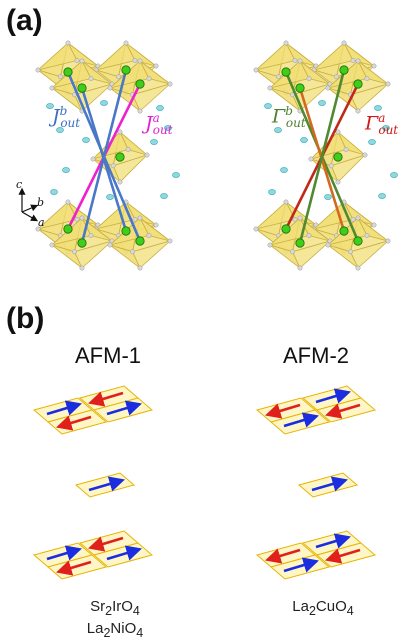 Image resolution: width=419 pixels, height=644 pixels. What do you see at coordinates (41, 222) in the screenshot?
I see `axis-label-a: a` at bounding box center [41, 222].